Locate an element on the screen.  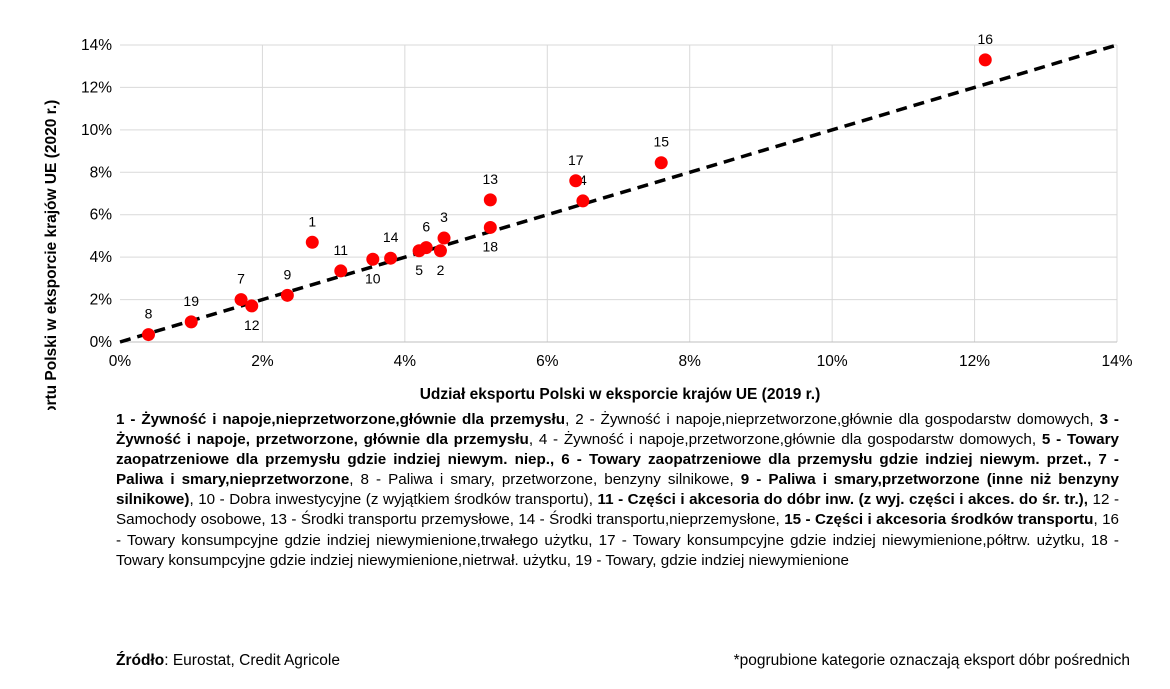
x-tick-label: 14% is located at coordinates (1116, 361).